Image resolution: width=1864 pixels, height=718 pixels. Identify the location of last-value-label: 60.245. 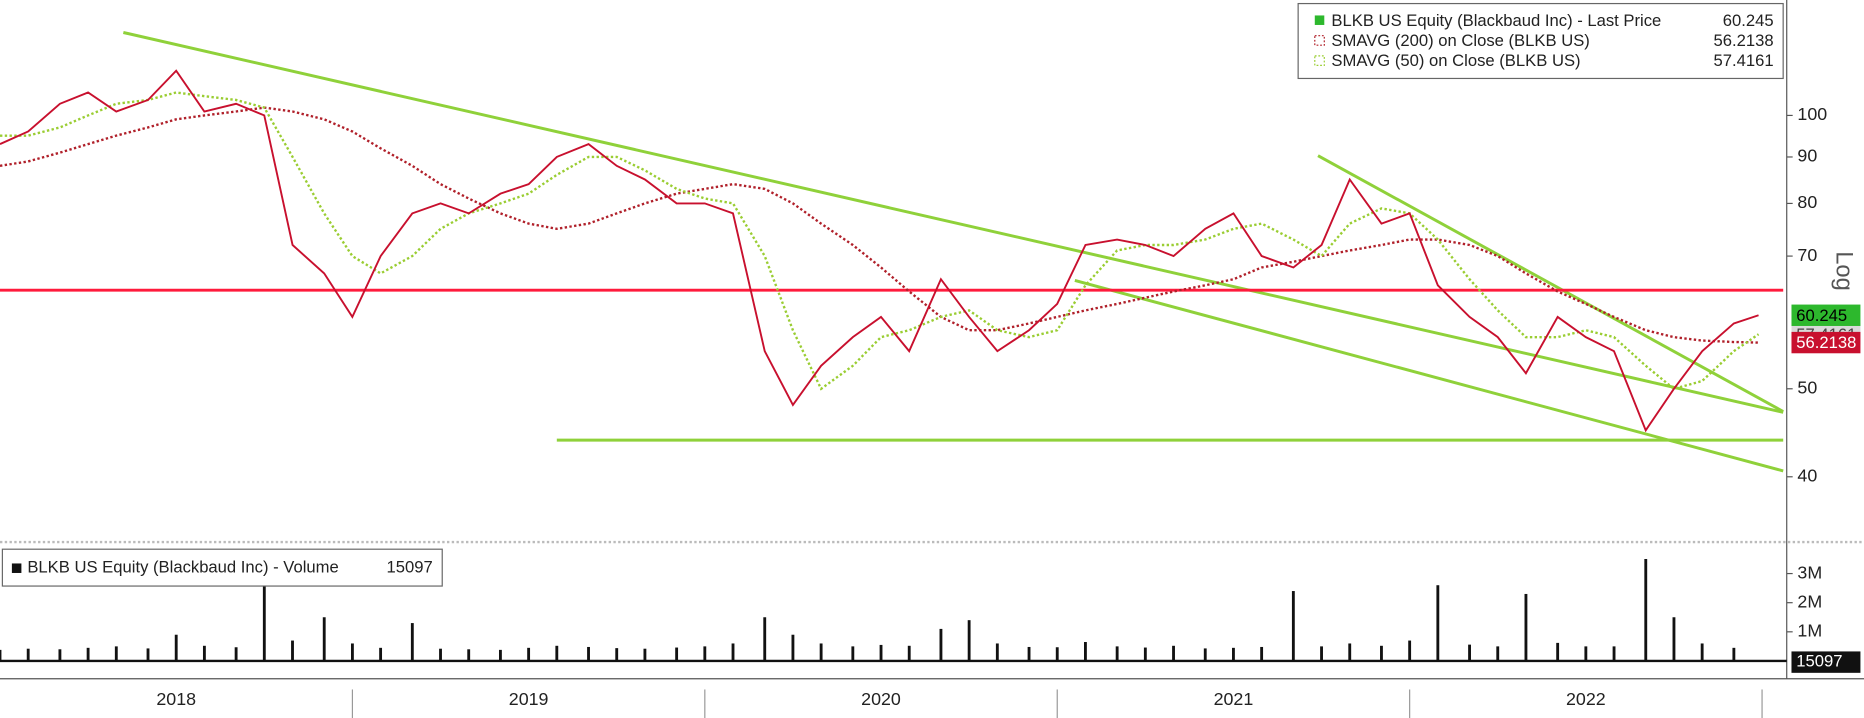
(1821, 315).